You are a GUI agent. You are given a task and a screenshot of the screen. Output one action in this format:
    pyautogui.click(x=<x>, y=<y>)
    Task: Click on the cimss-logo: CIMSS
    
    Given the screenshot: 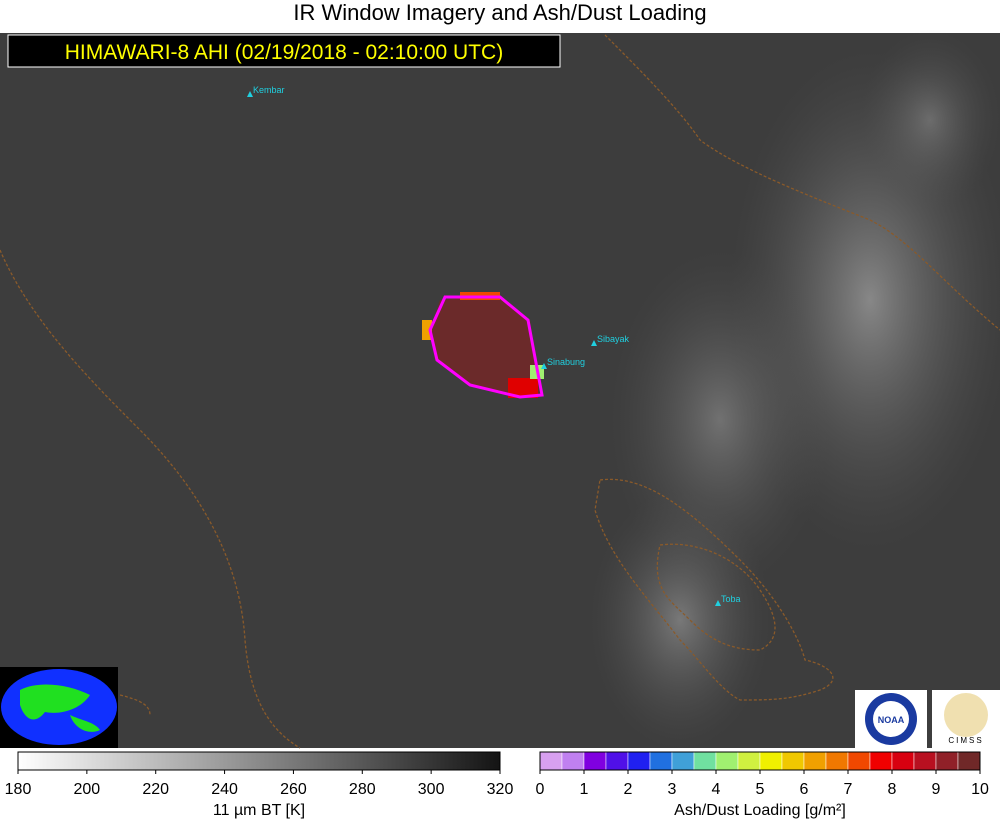 What is the action you would take?
    pyautogui.click(x=966, y=719)
    